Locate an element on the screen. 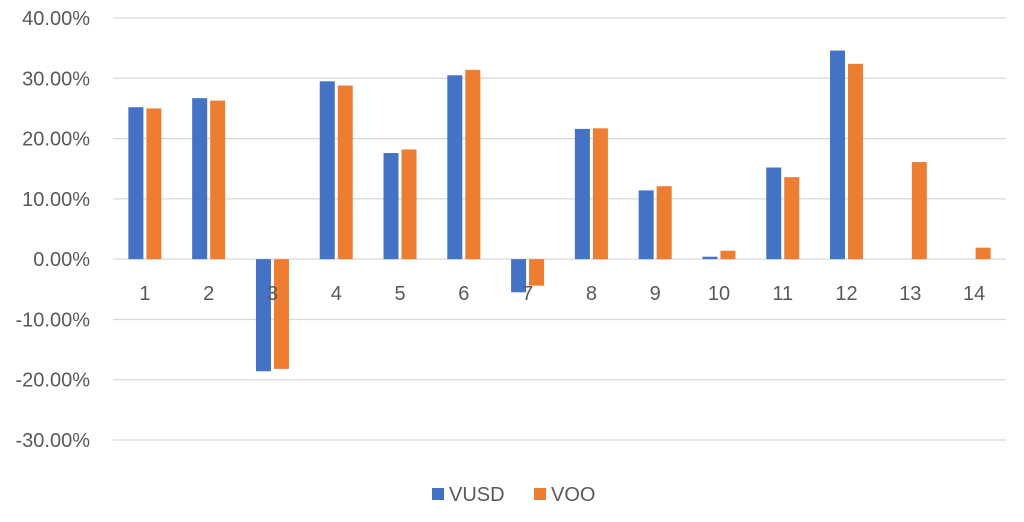 Image resolution: width=1024 pixels, height=522 pixels. y-tick-label: -30.00% is located at coordinates (53, 441).